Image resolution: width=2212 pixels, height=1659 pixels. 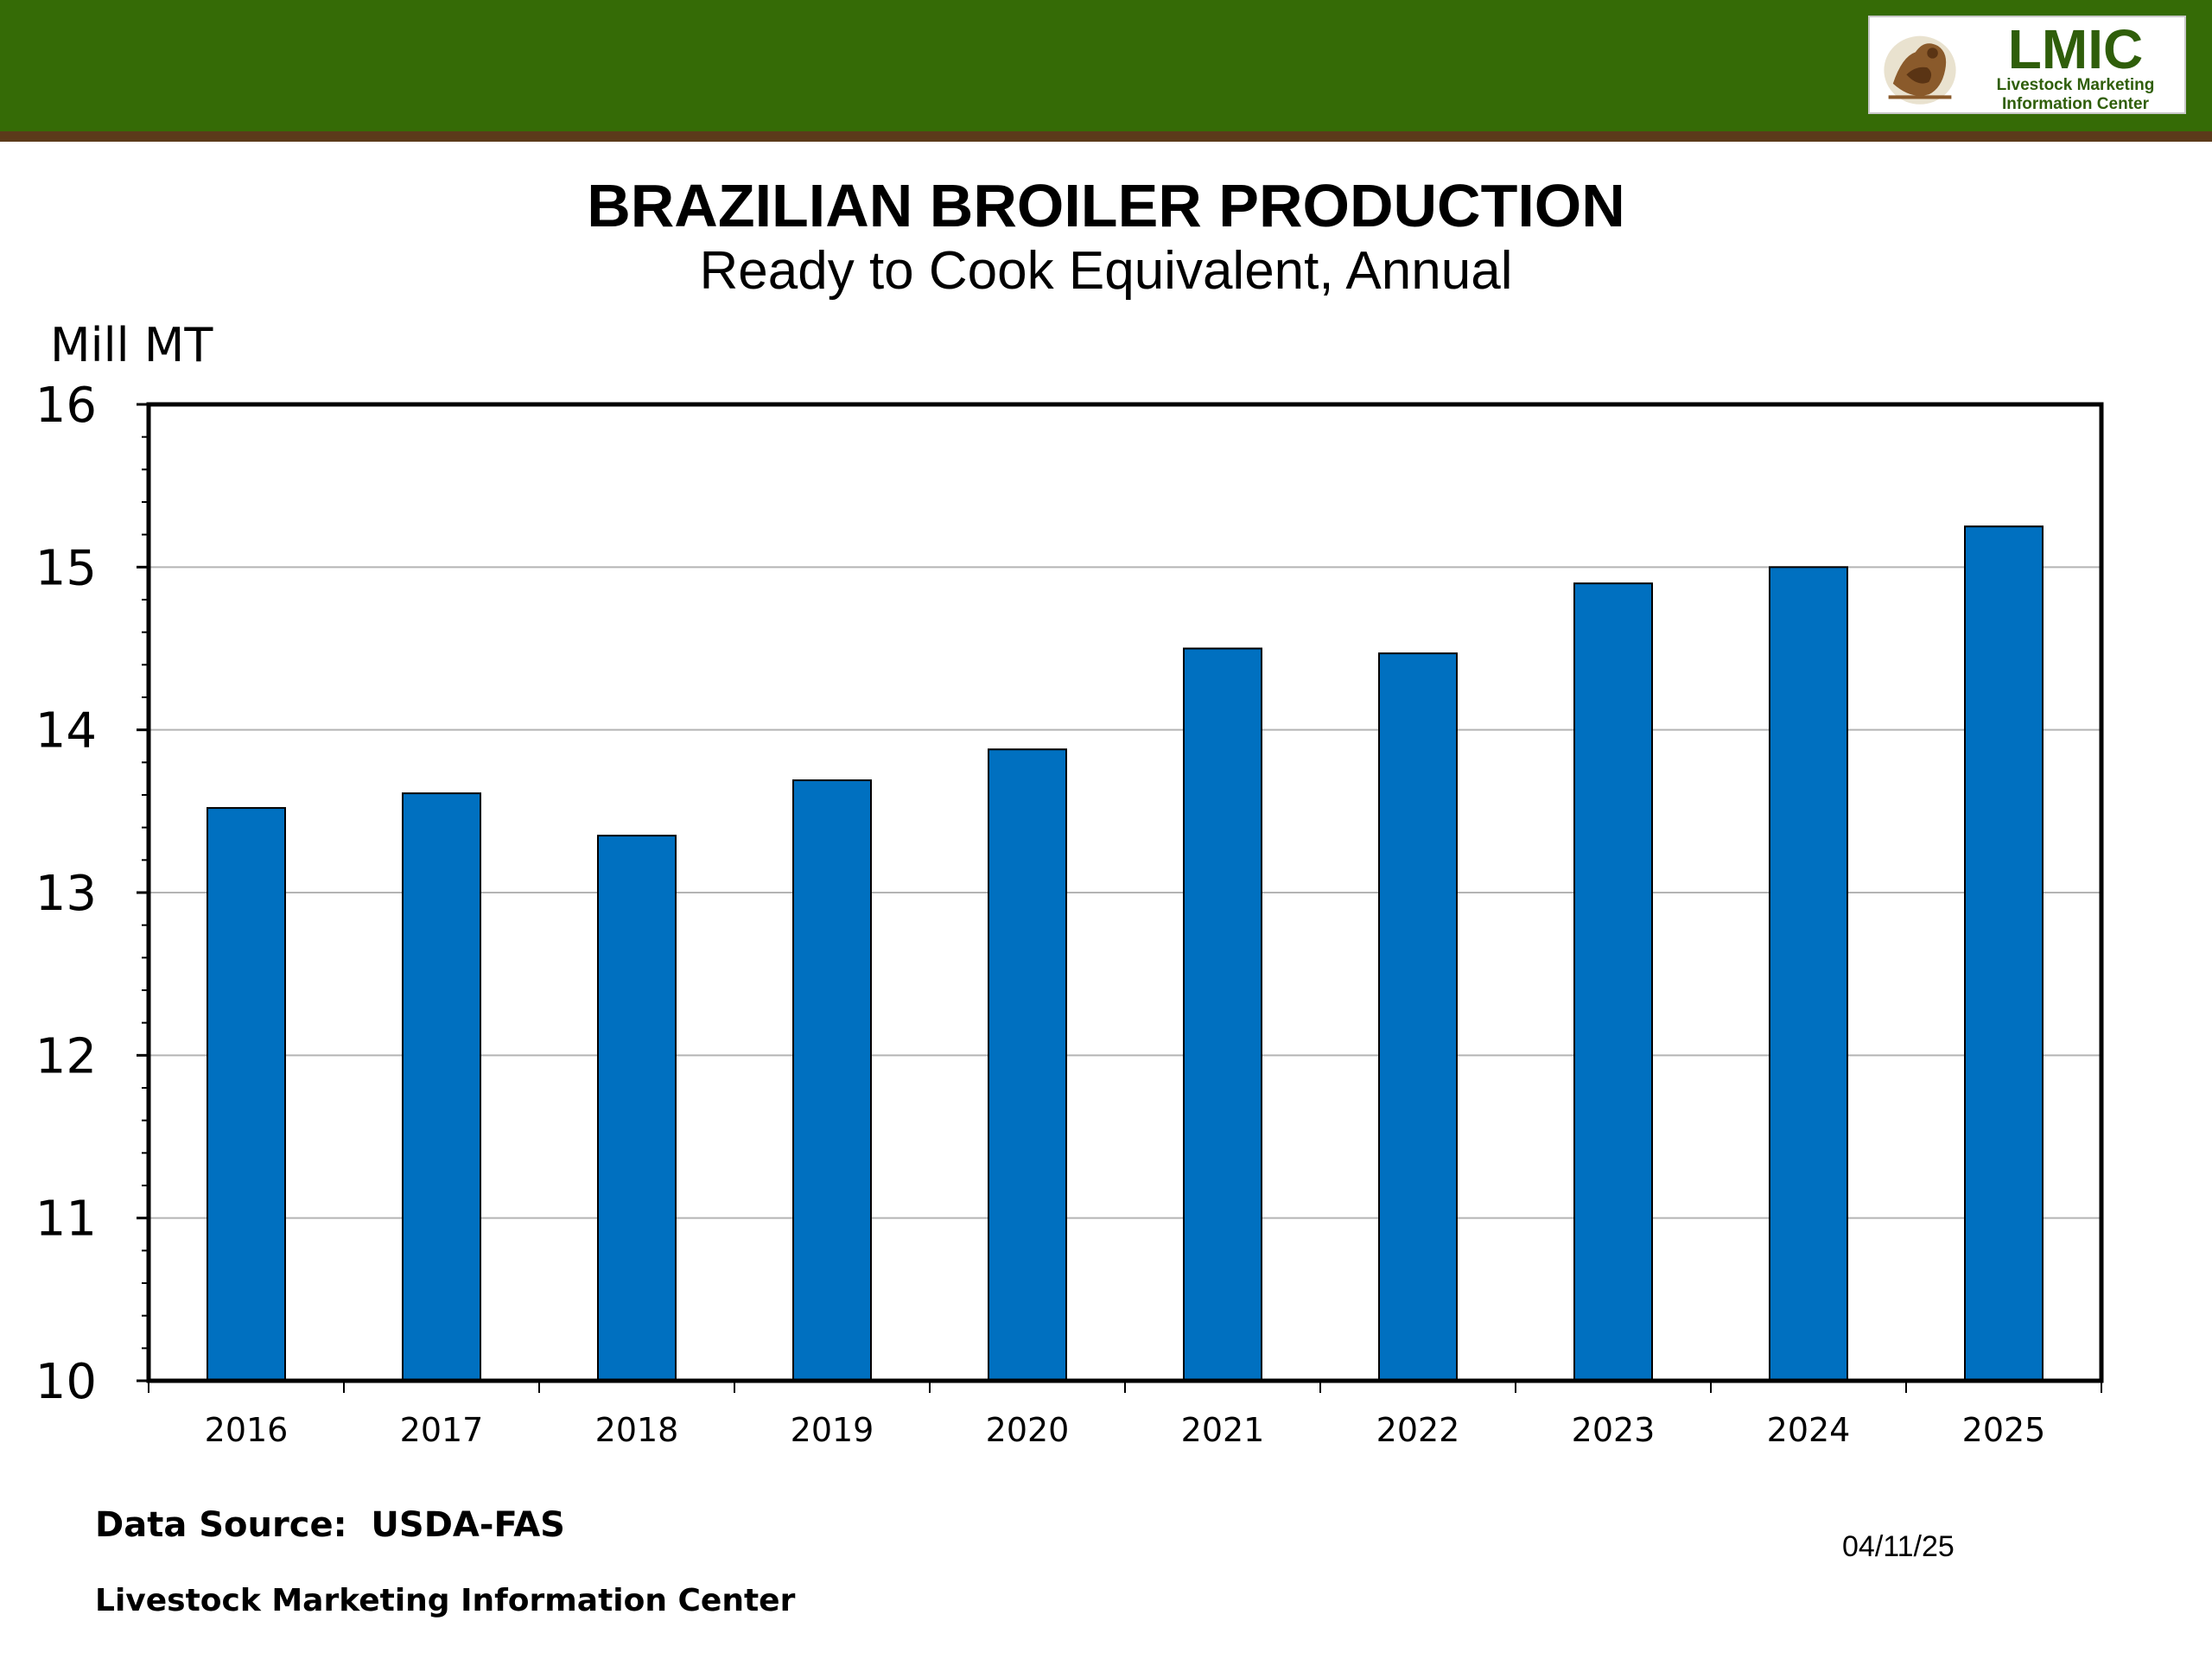 What do you see at coordinates (1809, 1430) in the screenshot?
I see `x-tick-label: 2024` at bounding box center [1809, 1430].